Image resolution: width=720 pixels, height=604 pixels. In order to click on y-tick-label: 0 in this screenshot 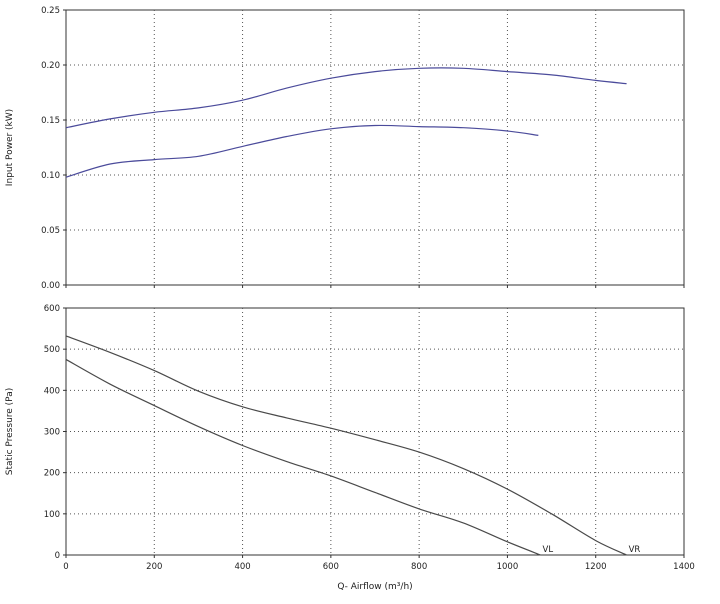, I will do `click(57, 556)`.